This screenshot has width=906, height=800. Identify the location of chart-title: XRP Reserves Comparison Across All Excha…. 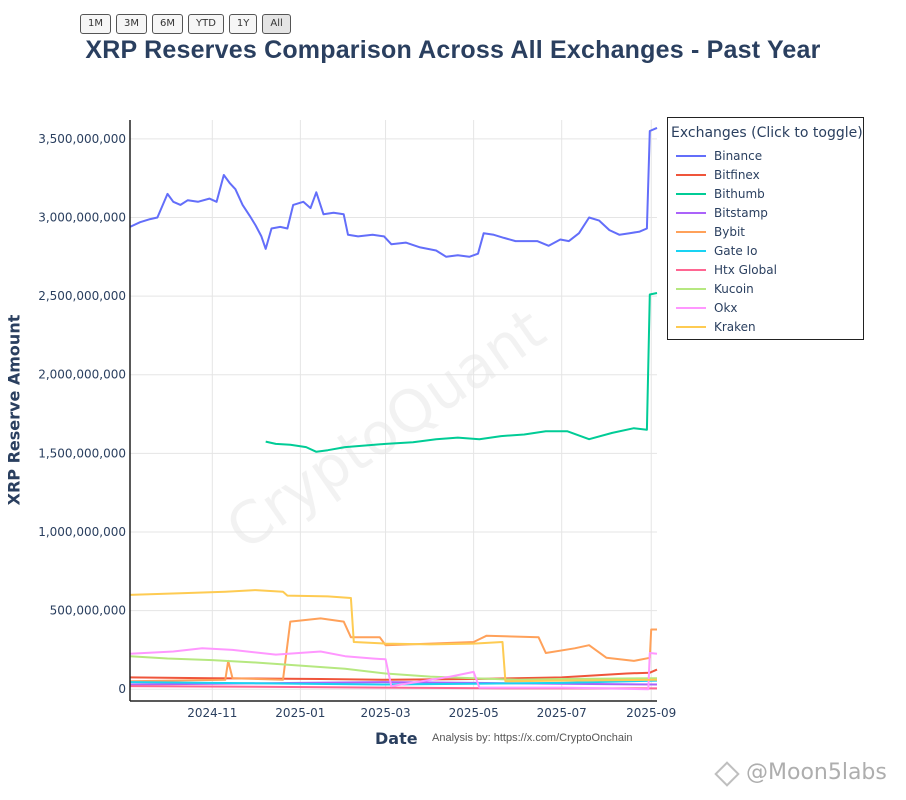
(453, 50).